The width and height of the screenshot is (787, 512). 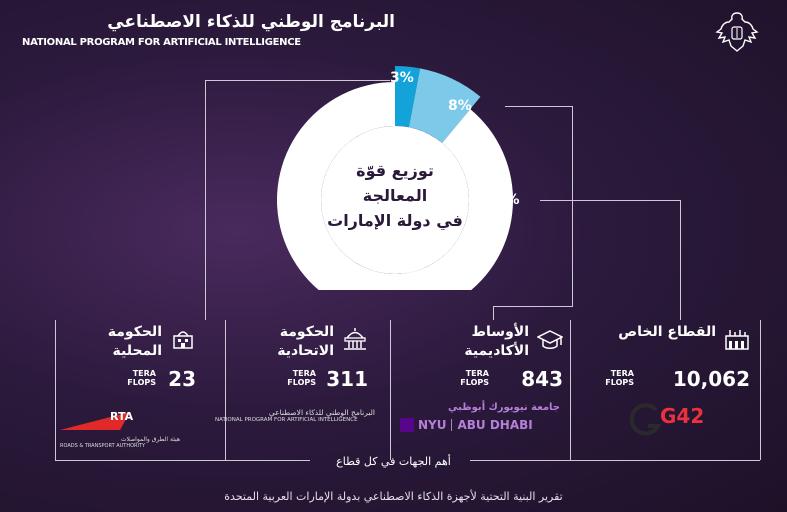 What do you see at coordinates (283, 363) in the screenshot?
I see `sector-federal-government: الحكومة الاتحادية TERA FLOPS 311` at bounding box center [283, 363].